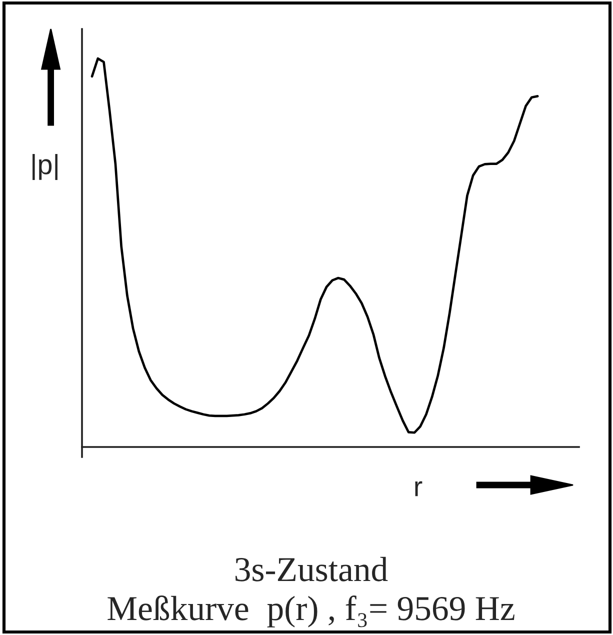 Image resolution: width=613 pixels, height=635 pixels. What do you see at coordinates (312, 569) in the screenshot?
I see `text: 3s-Zustand` at bounding box center [312, 569].